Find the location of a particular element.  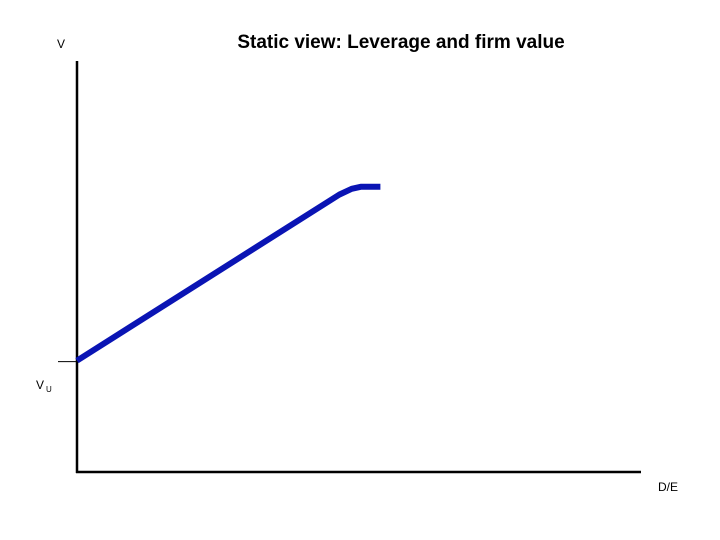

y-tick-label: V U is located at coordinates (44, 386).